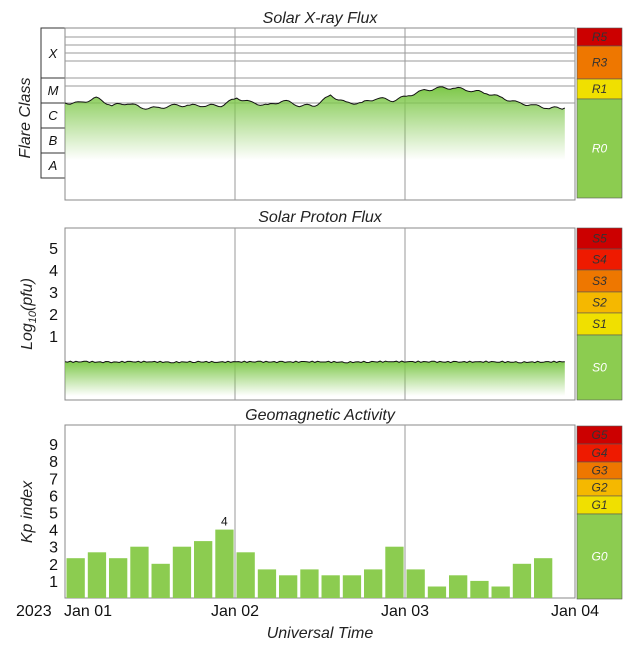  Describe the element at coordinates (33, 316) in the screenshot. I see `proton-ylabel-sub: 10` at that location.